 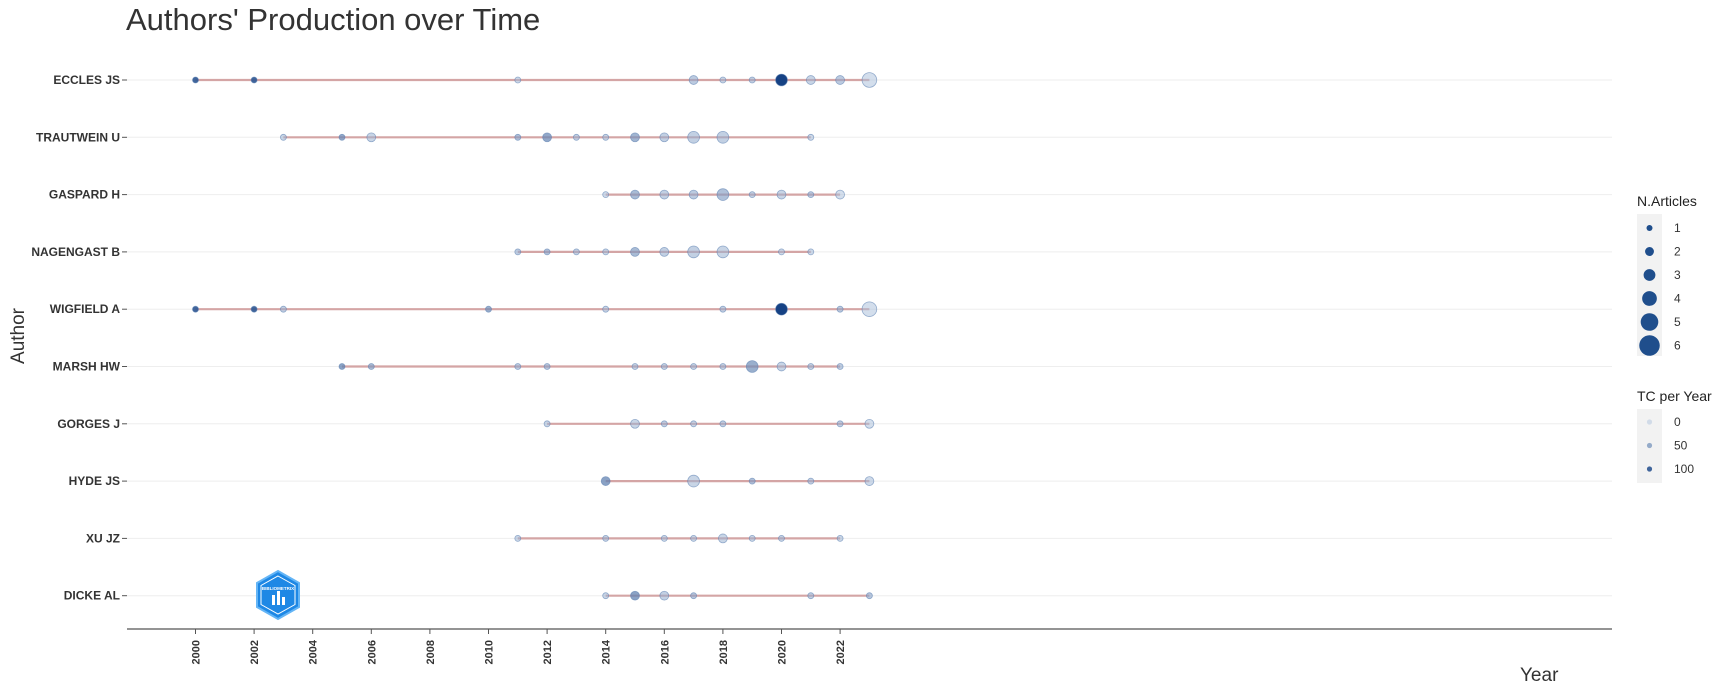 What do you see at coordinates (314, 651) in the screenshot?
I see `x-tick-label: 2004` at bounding box center [314, 651].